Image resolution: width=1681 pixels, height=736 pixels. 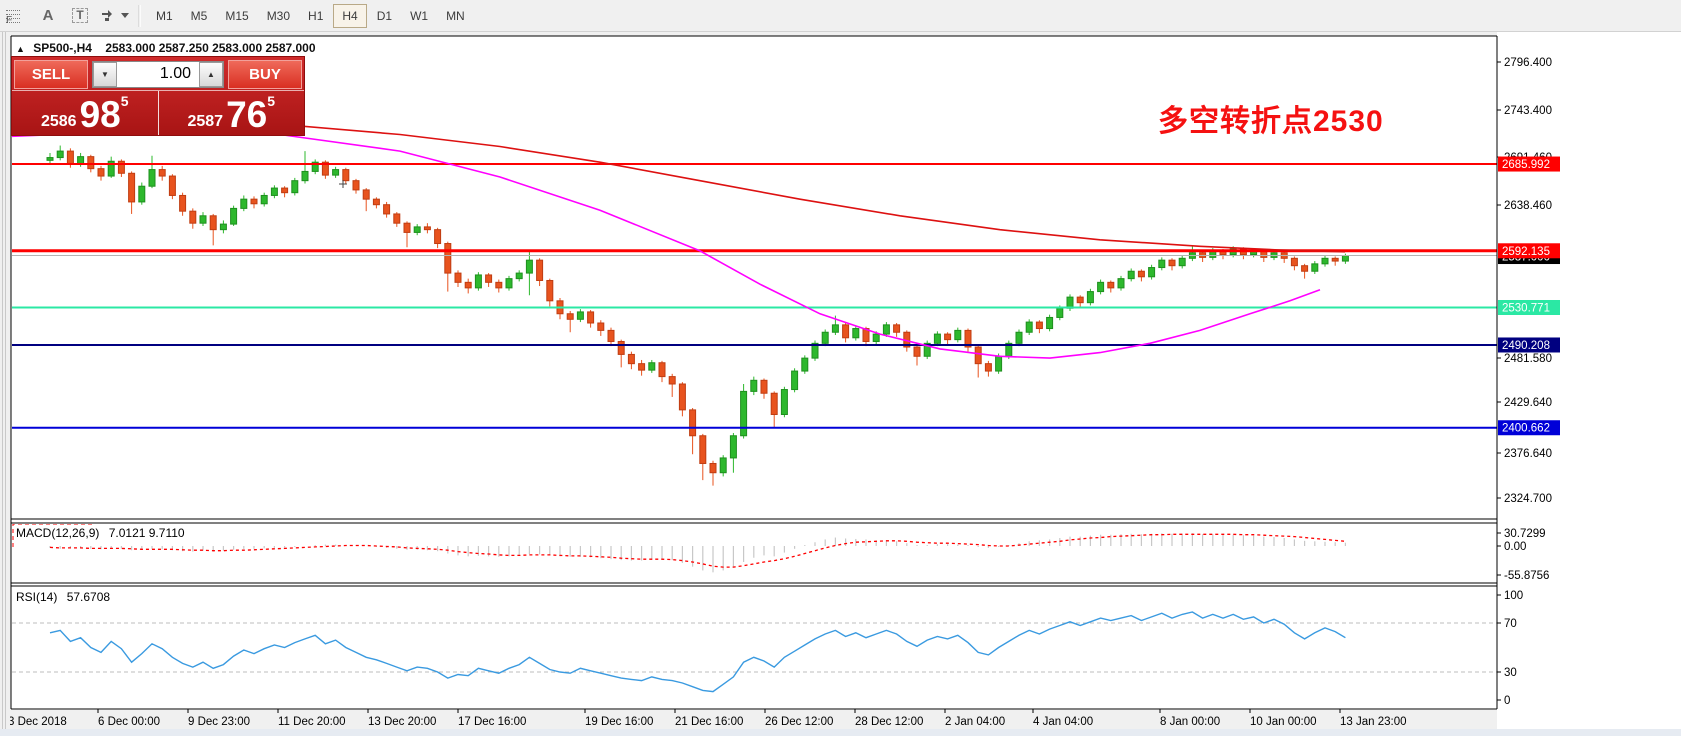 I want to click on axis-tick-label: 100, so click(x=1513, y=596).